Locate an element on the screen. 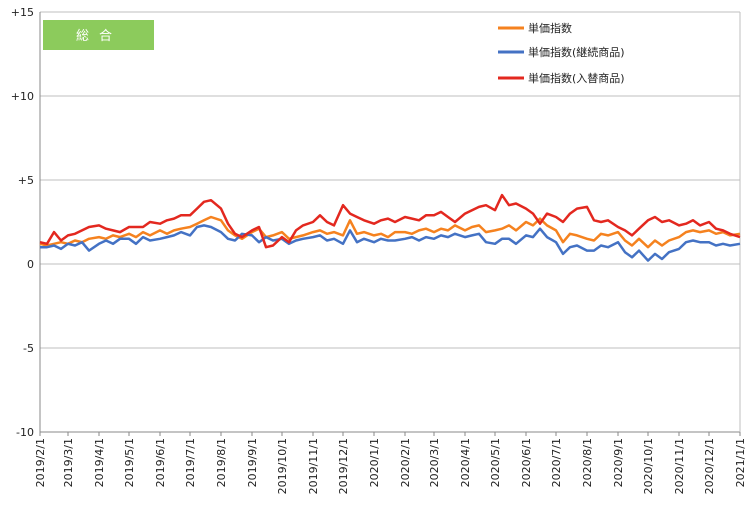 This screenshot has width=745, height=510. x-tick-label: 2020/6/1 is located at coordinates (526, 462).